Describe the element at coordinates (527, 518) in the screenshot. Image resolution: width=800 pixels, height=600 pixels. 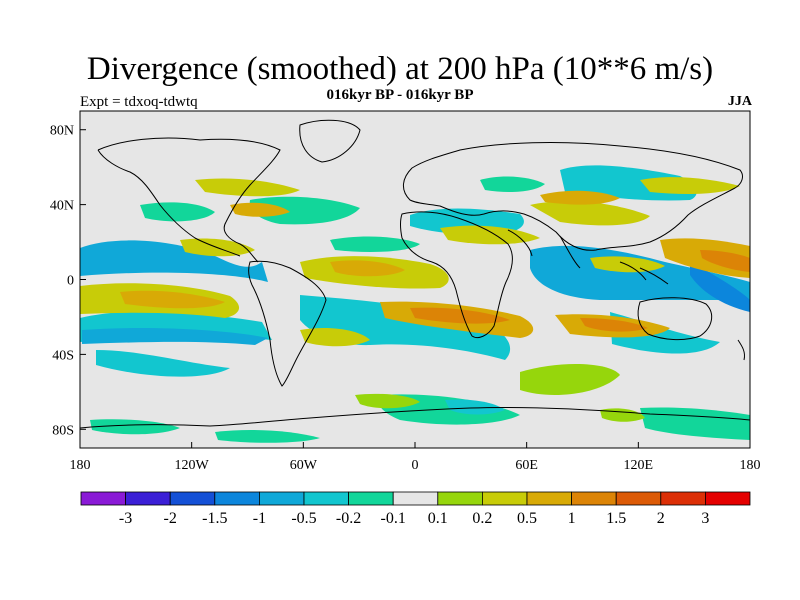
I see `colorbar-label: 0.5` at that location.